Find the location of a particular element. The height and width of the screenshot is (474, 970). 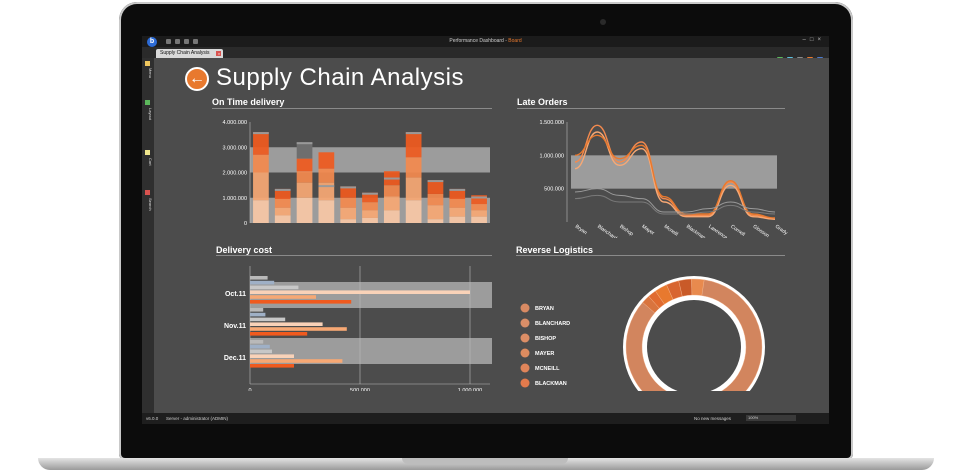

minimize-icon: – is located at coordinates (806, 40).